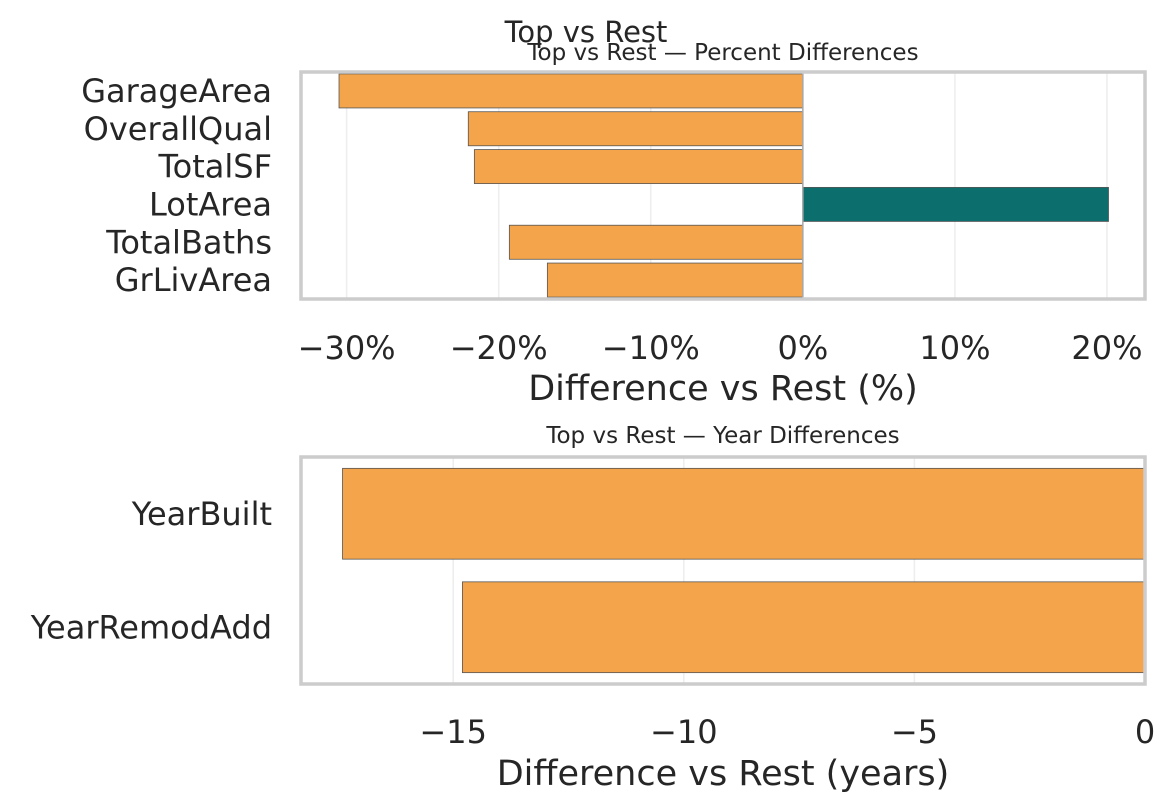 The height and width of the screenshot is (808, 1170). I want to click on y-tick-label: GrLivArea, so click(193, 280).